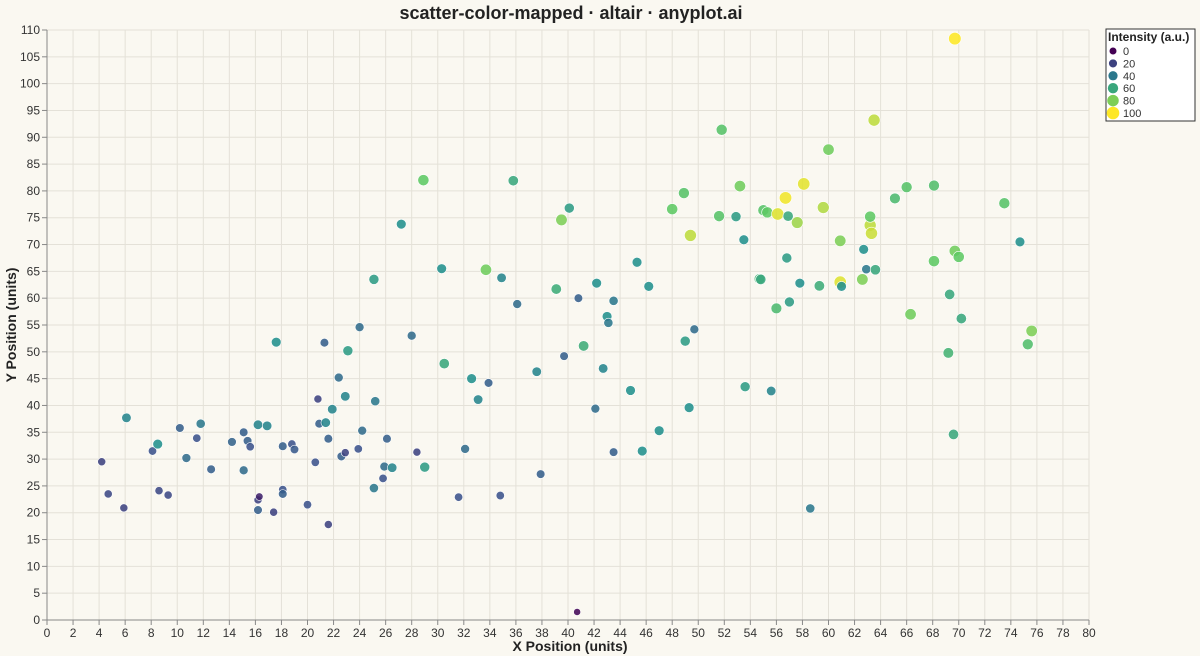  What do you see at coordinates (673, 633) in the screenshot?
I see `x-tick-label: 48` at bounding box center [673, 633].